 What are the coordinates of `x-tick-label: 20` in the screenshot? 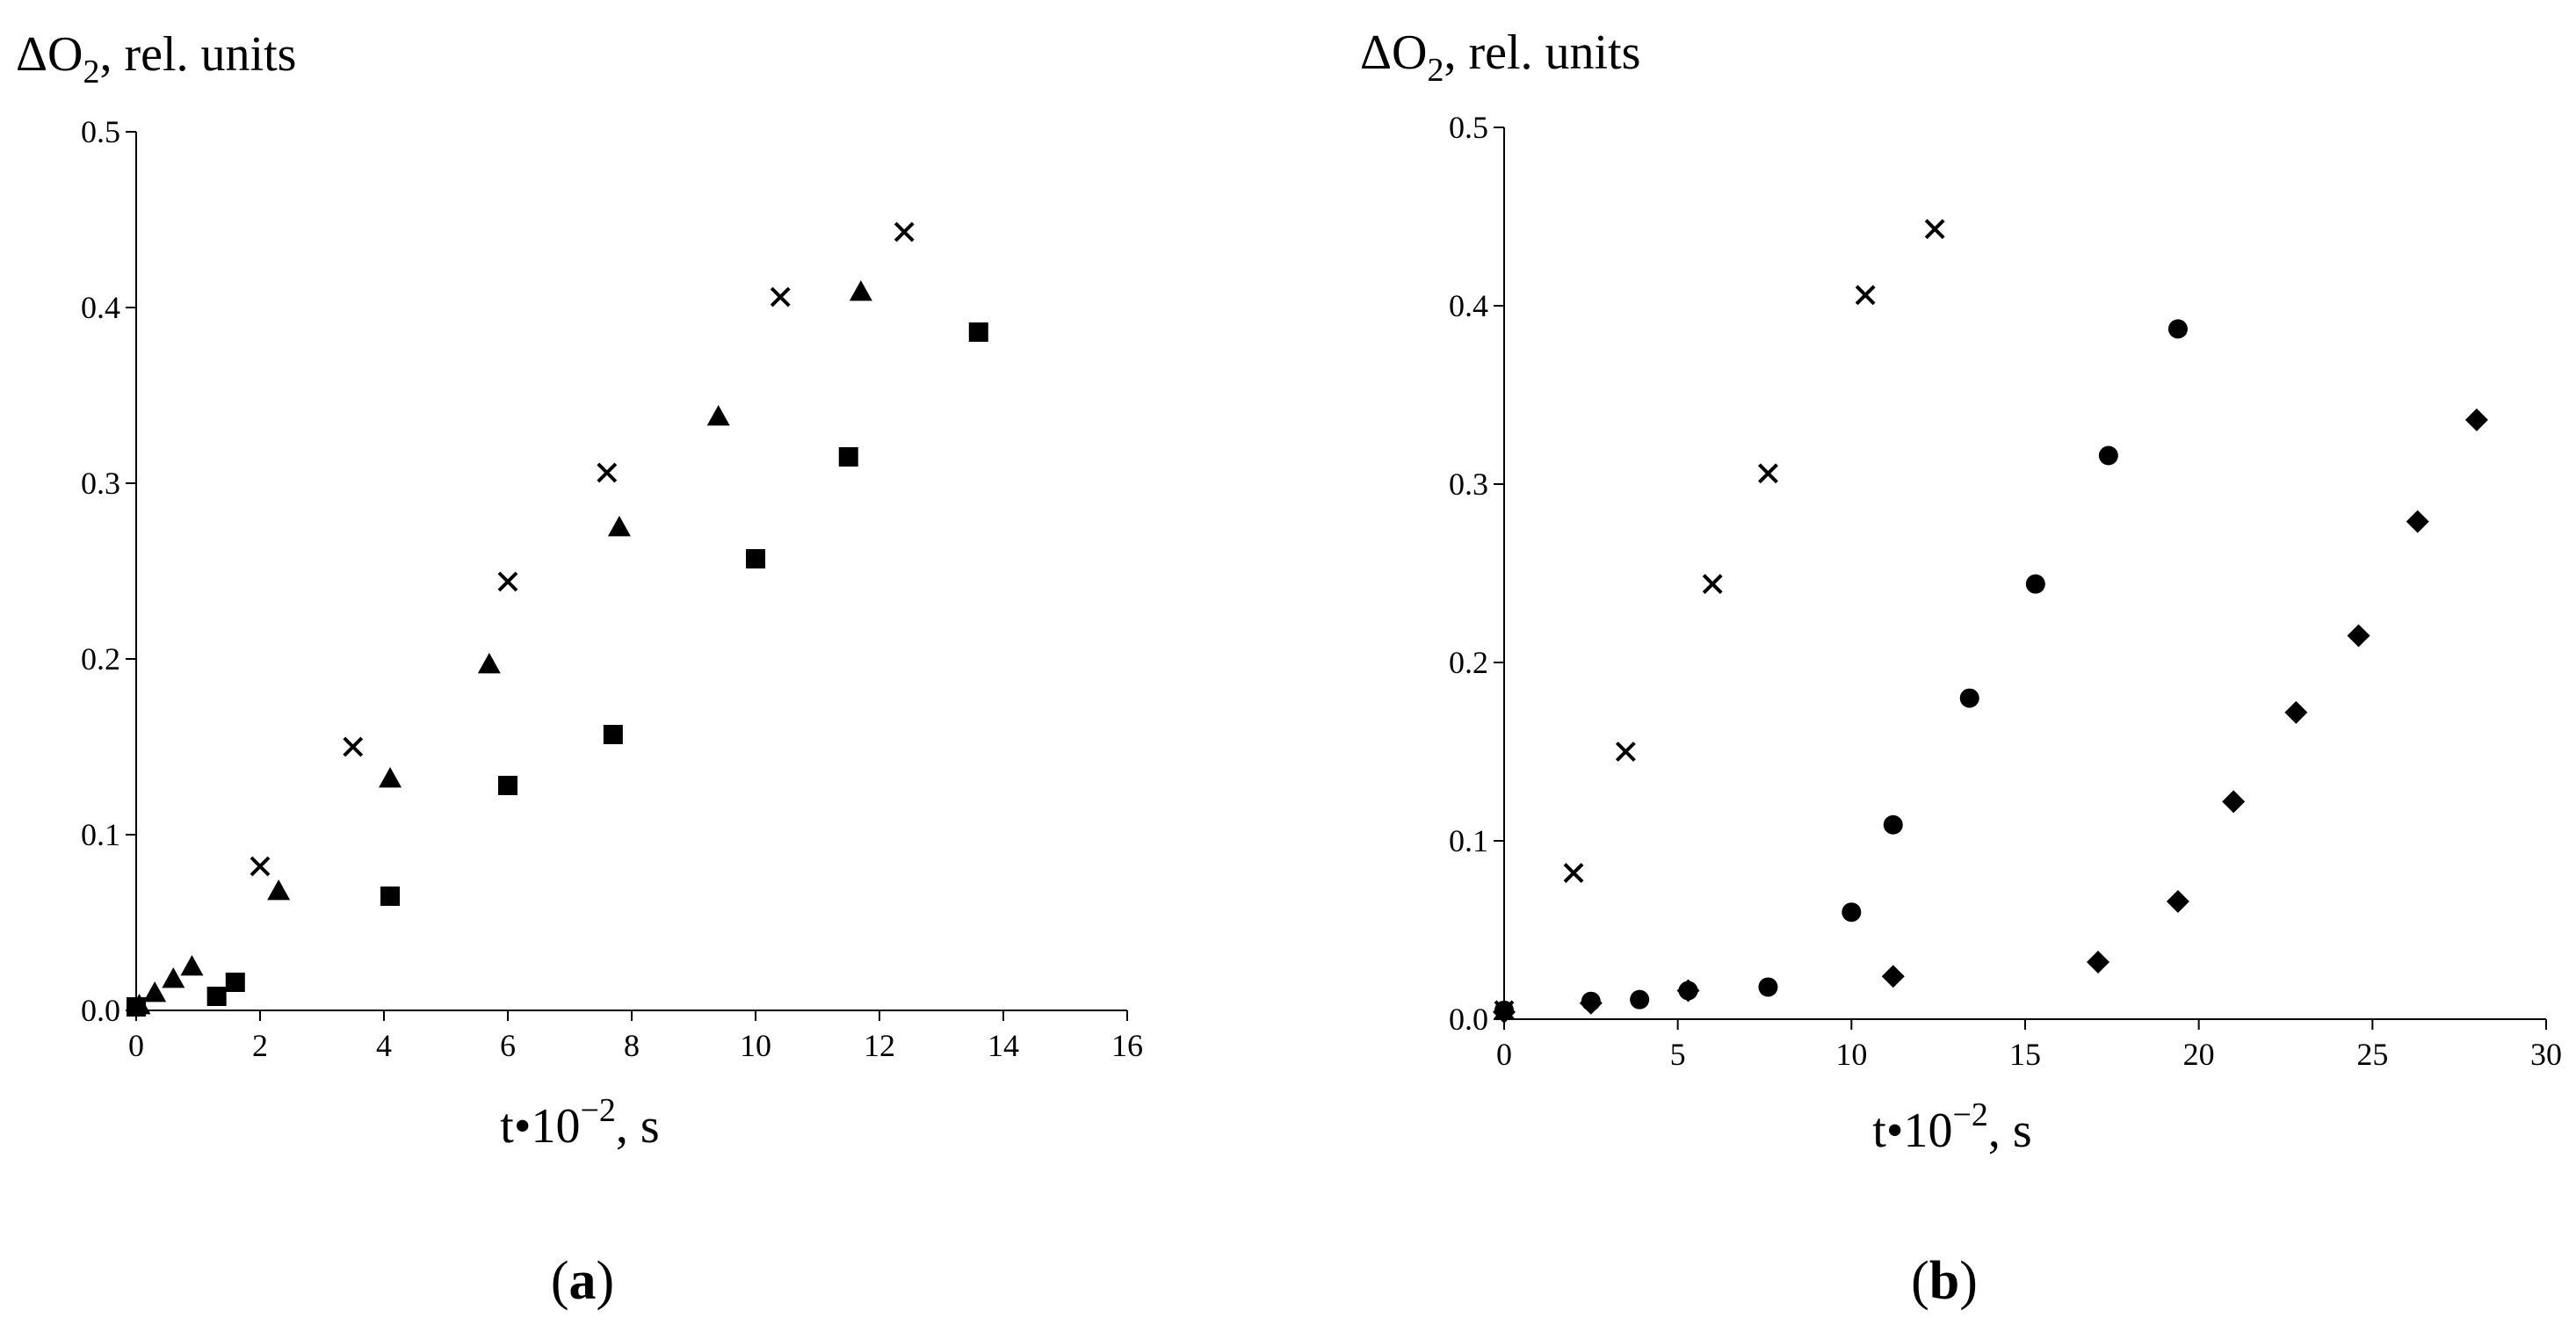 It's located at (2199, 1054).